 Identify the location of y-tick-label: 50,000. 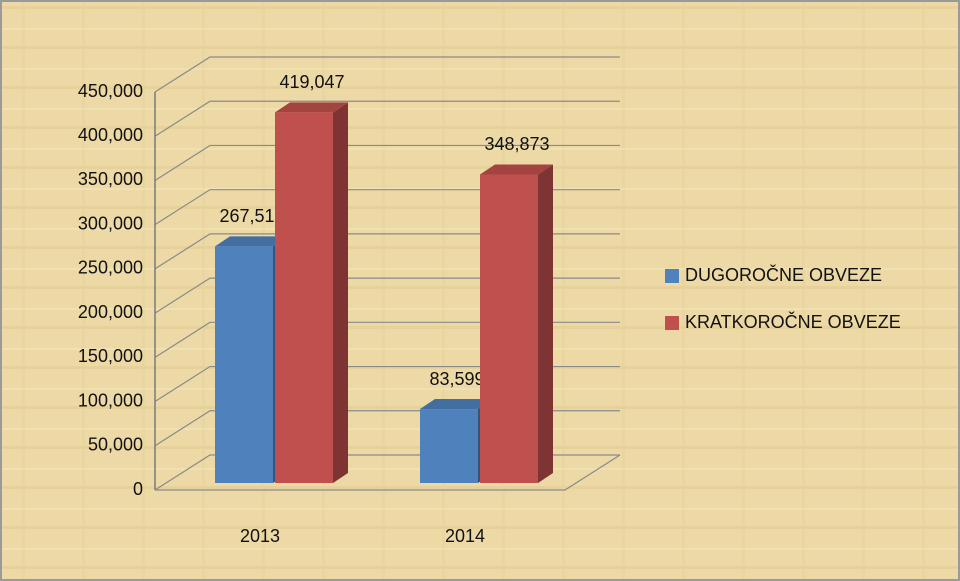
(115, 445).